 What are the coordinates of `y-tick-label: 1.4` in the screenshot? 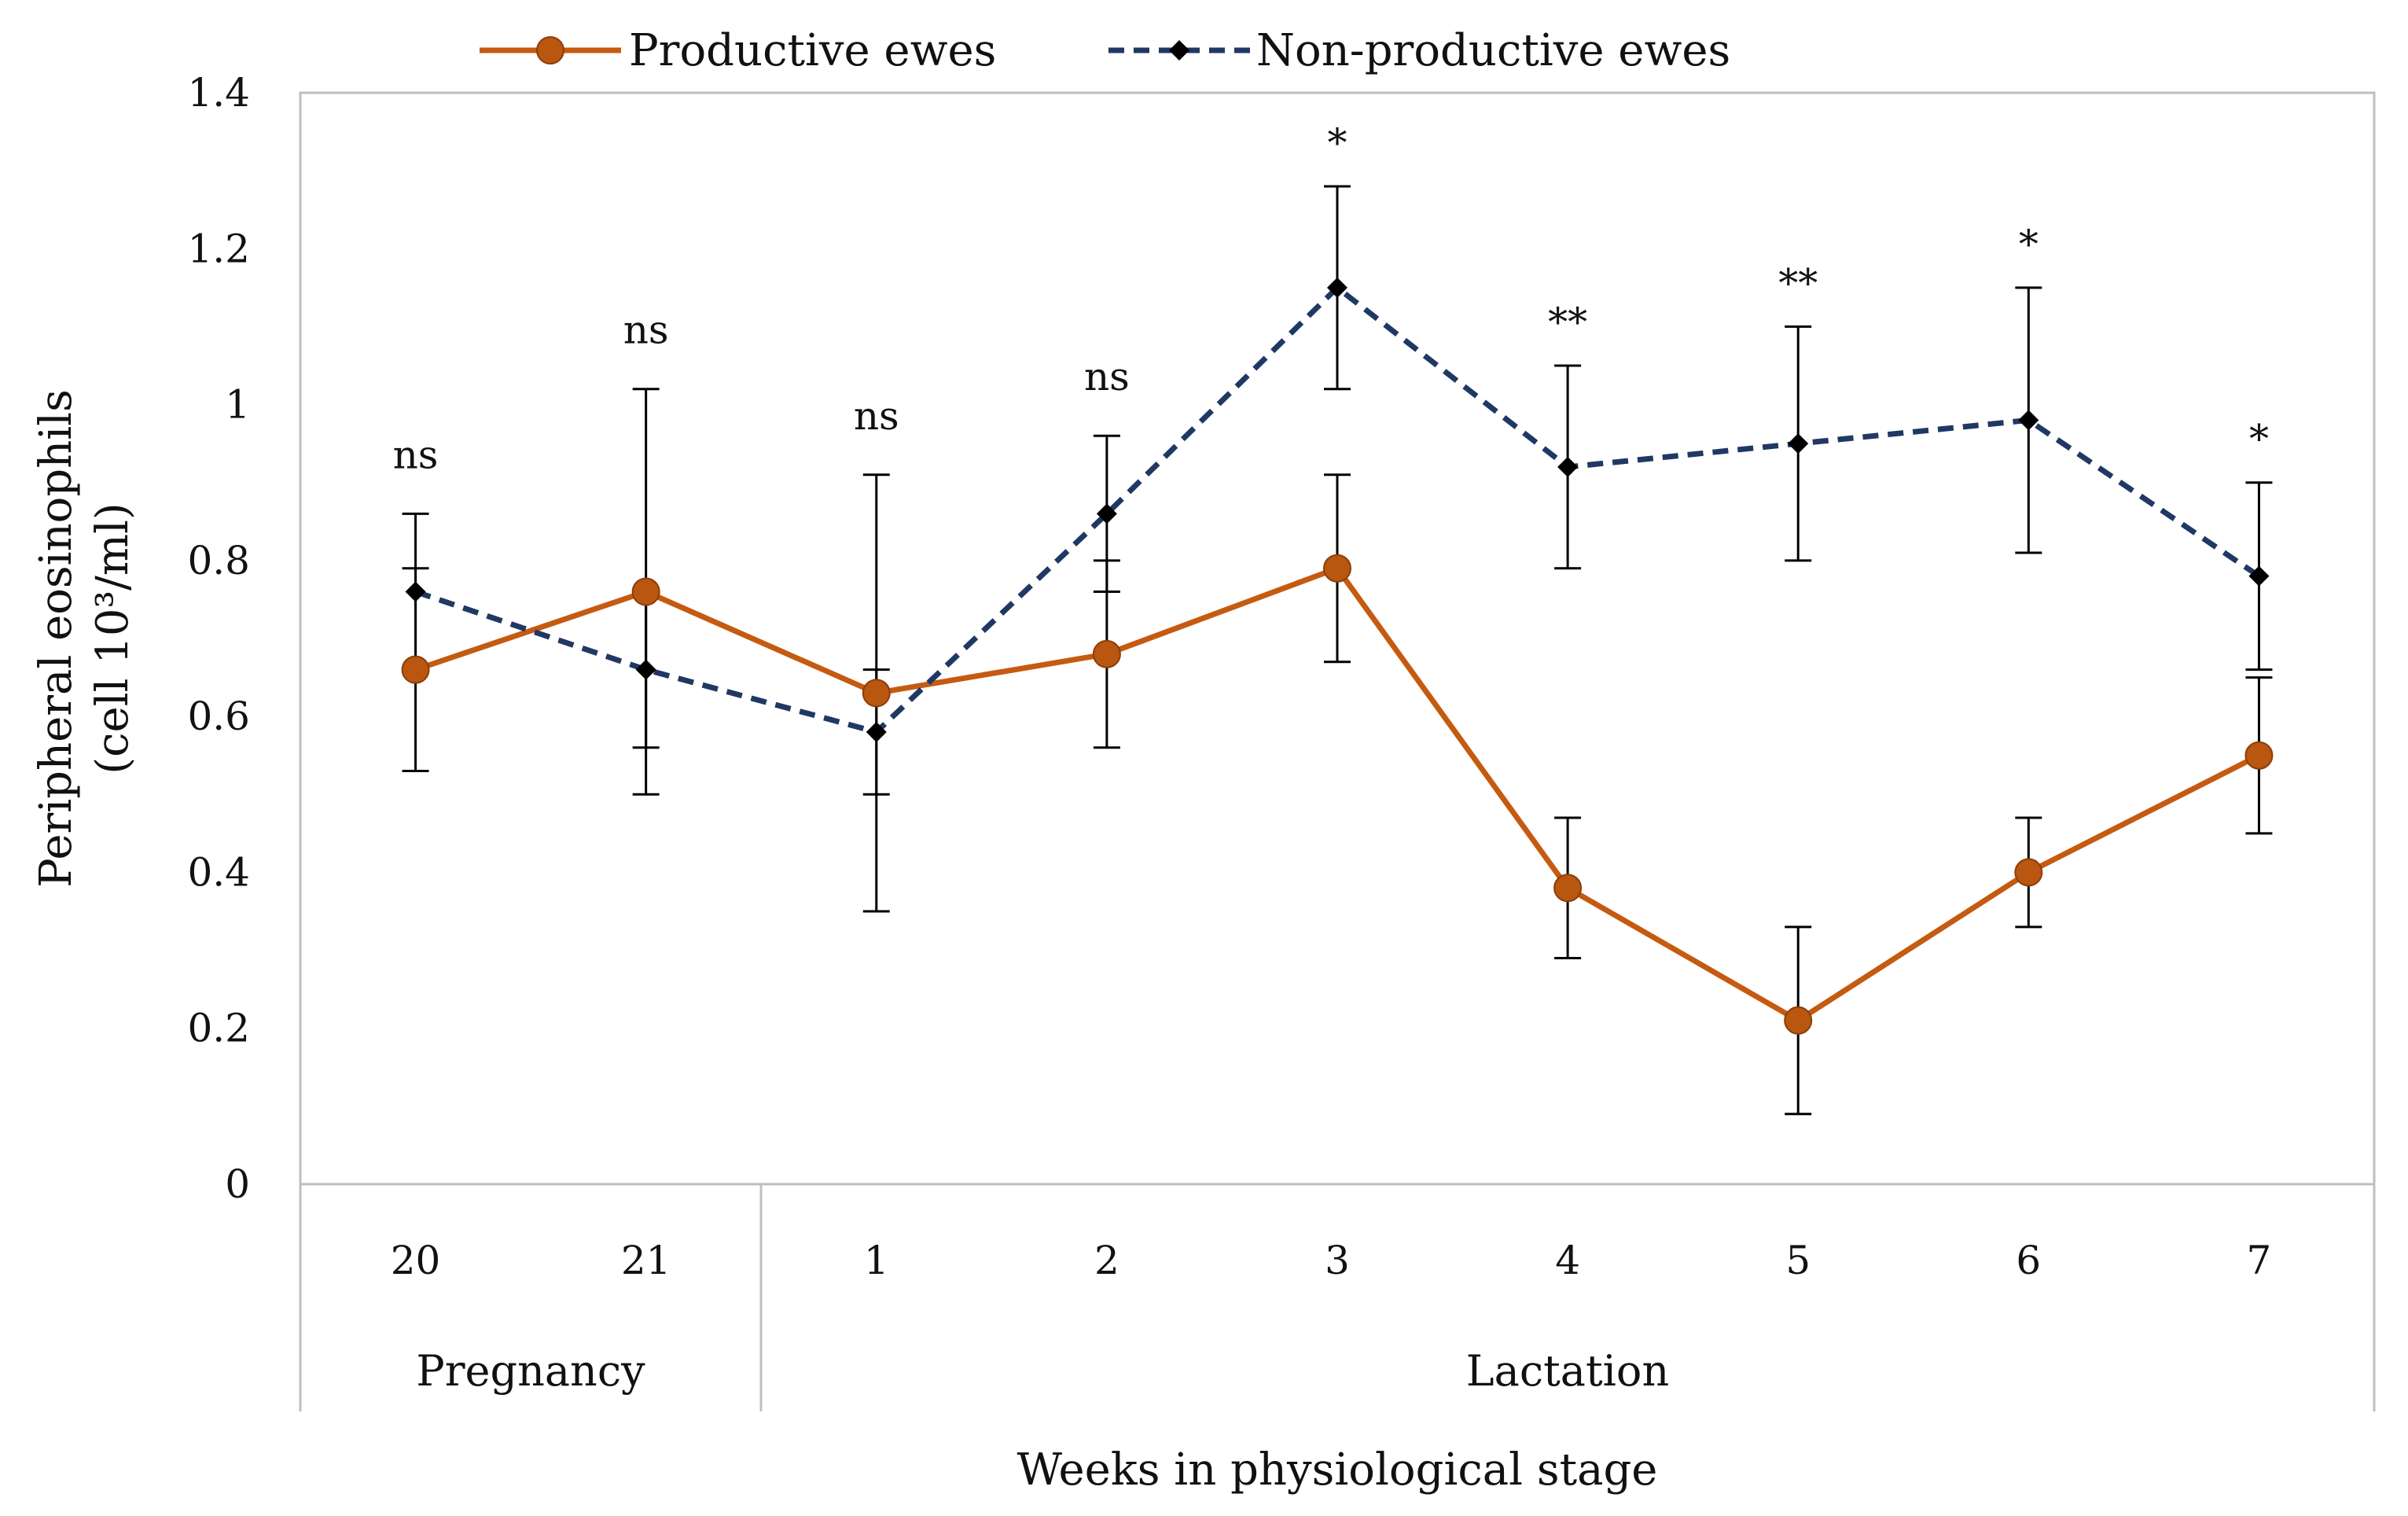 It's located at (218, 93).